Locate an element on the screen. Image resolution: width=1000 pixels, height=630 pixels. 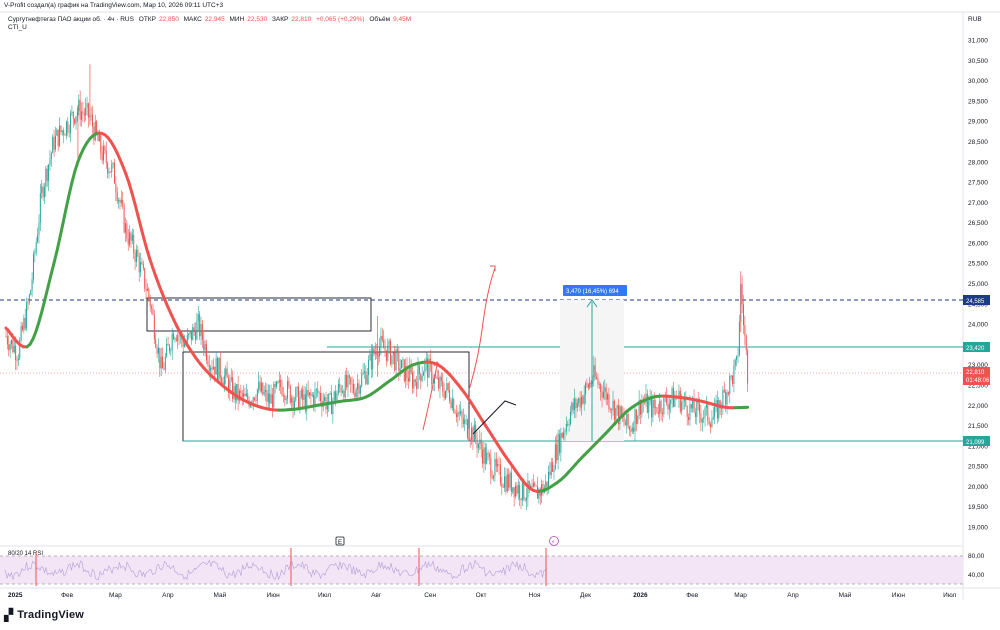
supply-zone-box is located at coordinates (259, 314).